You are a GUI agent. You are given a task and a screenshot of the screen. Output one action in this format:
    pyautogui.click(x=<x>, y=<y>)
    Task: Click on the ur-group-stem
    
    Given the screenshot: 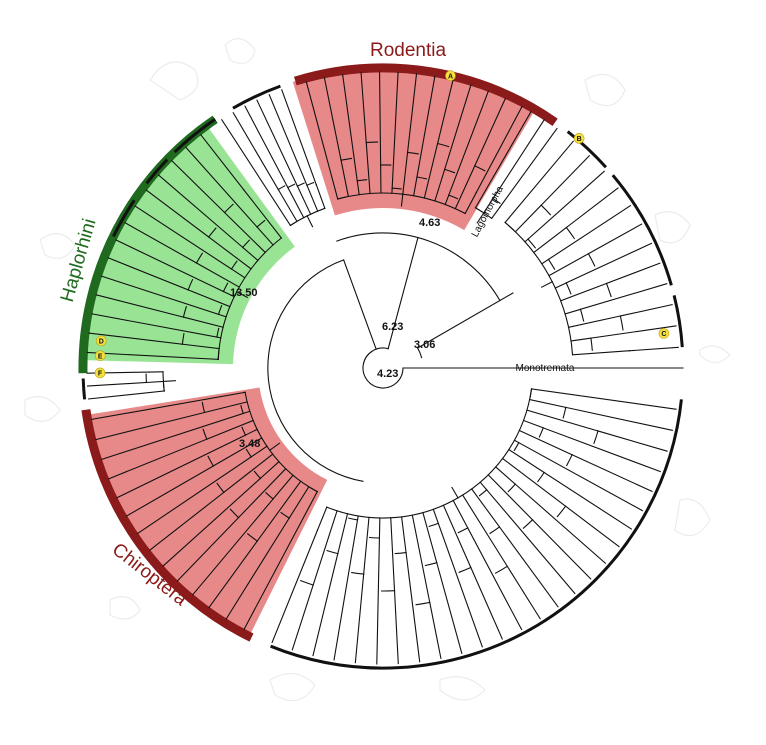 What is the action you would take?
    pyautogui.click(x=547, y=284)
    